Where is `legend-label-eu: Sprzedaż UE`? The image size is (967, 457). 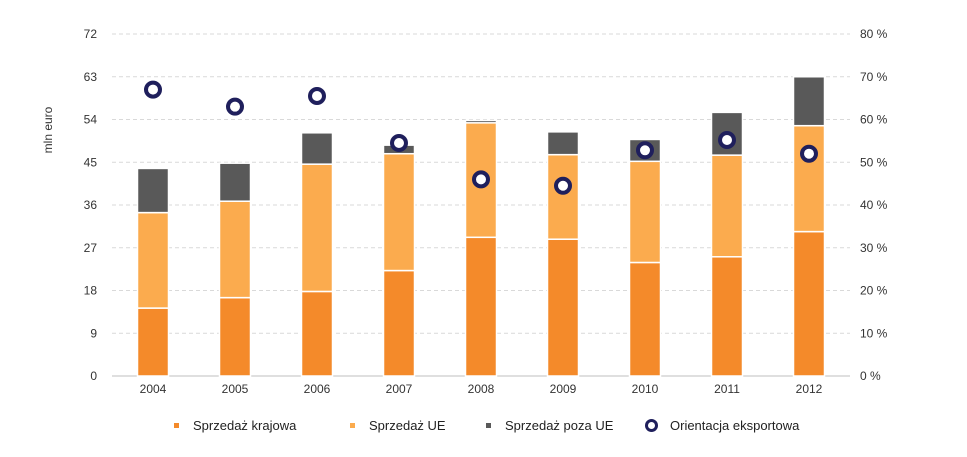 legend-label-eu: Sprzedaż UE is located at coordinates (407, 425).